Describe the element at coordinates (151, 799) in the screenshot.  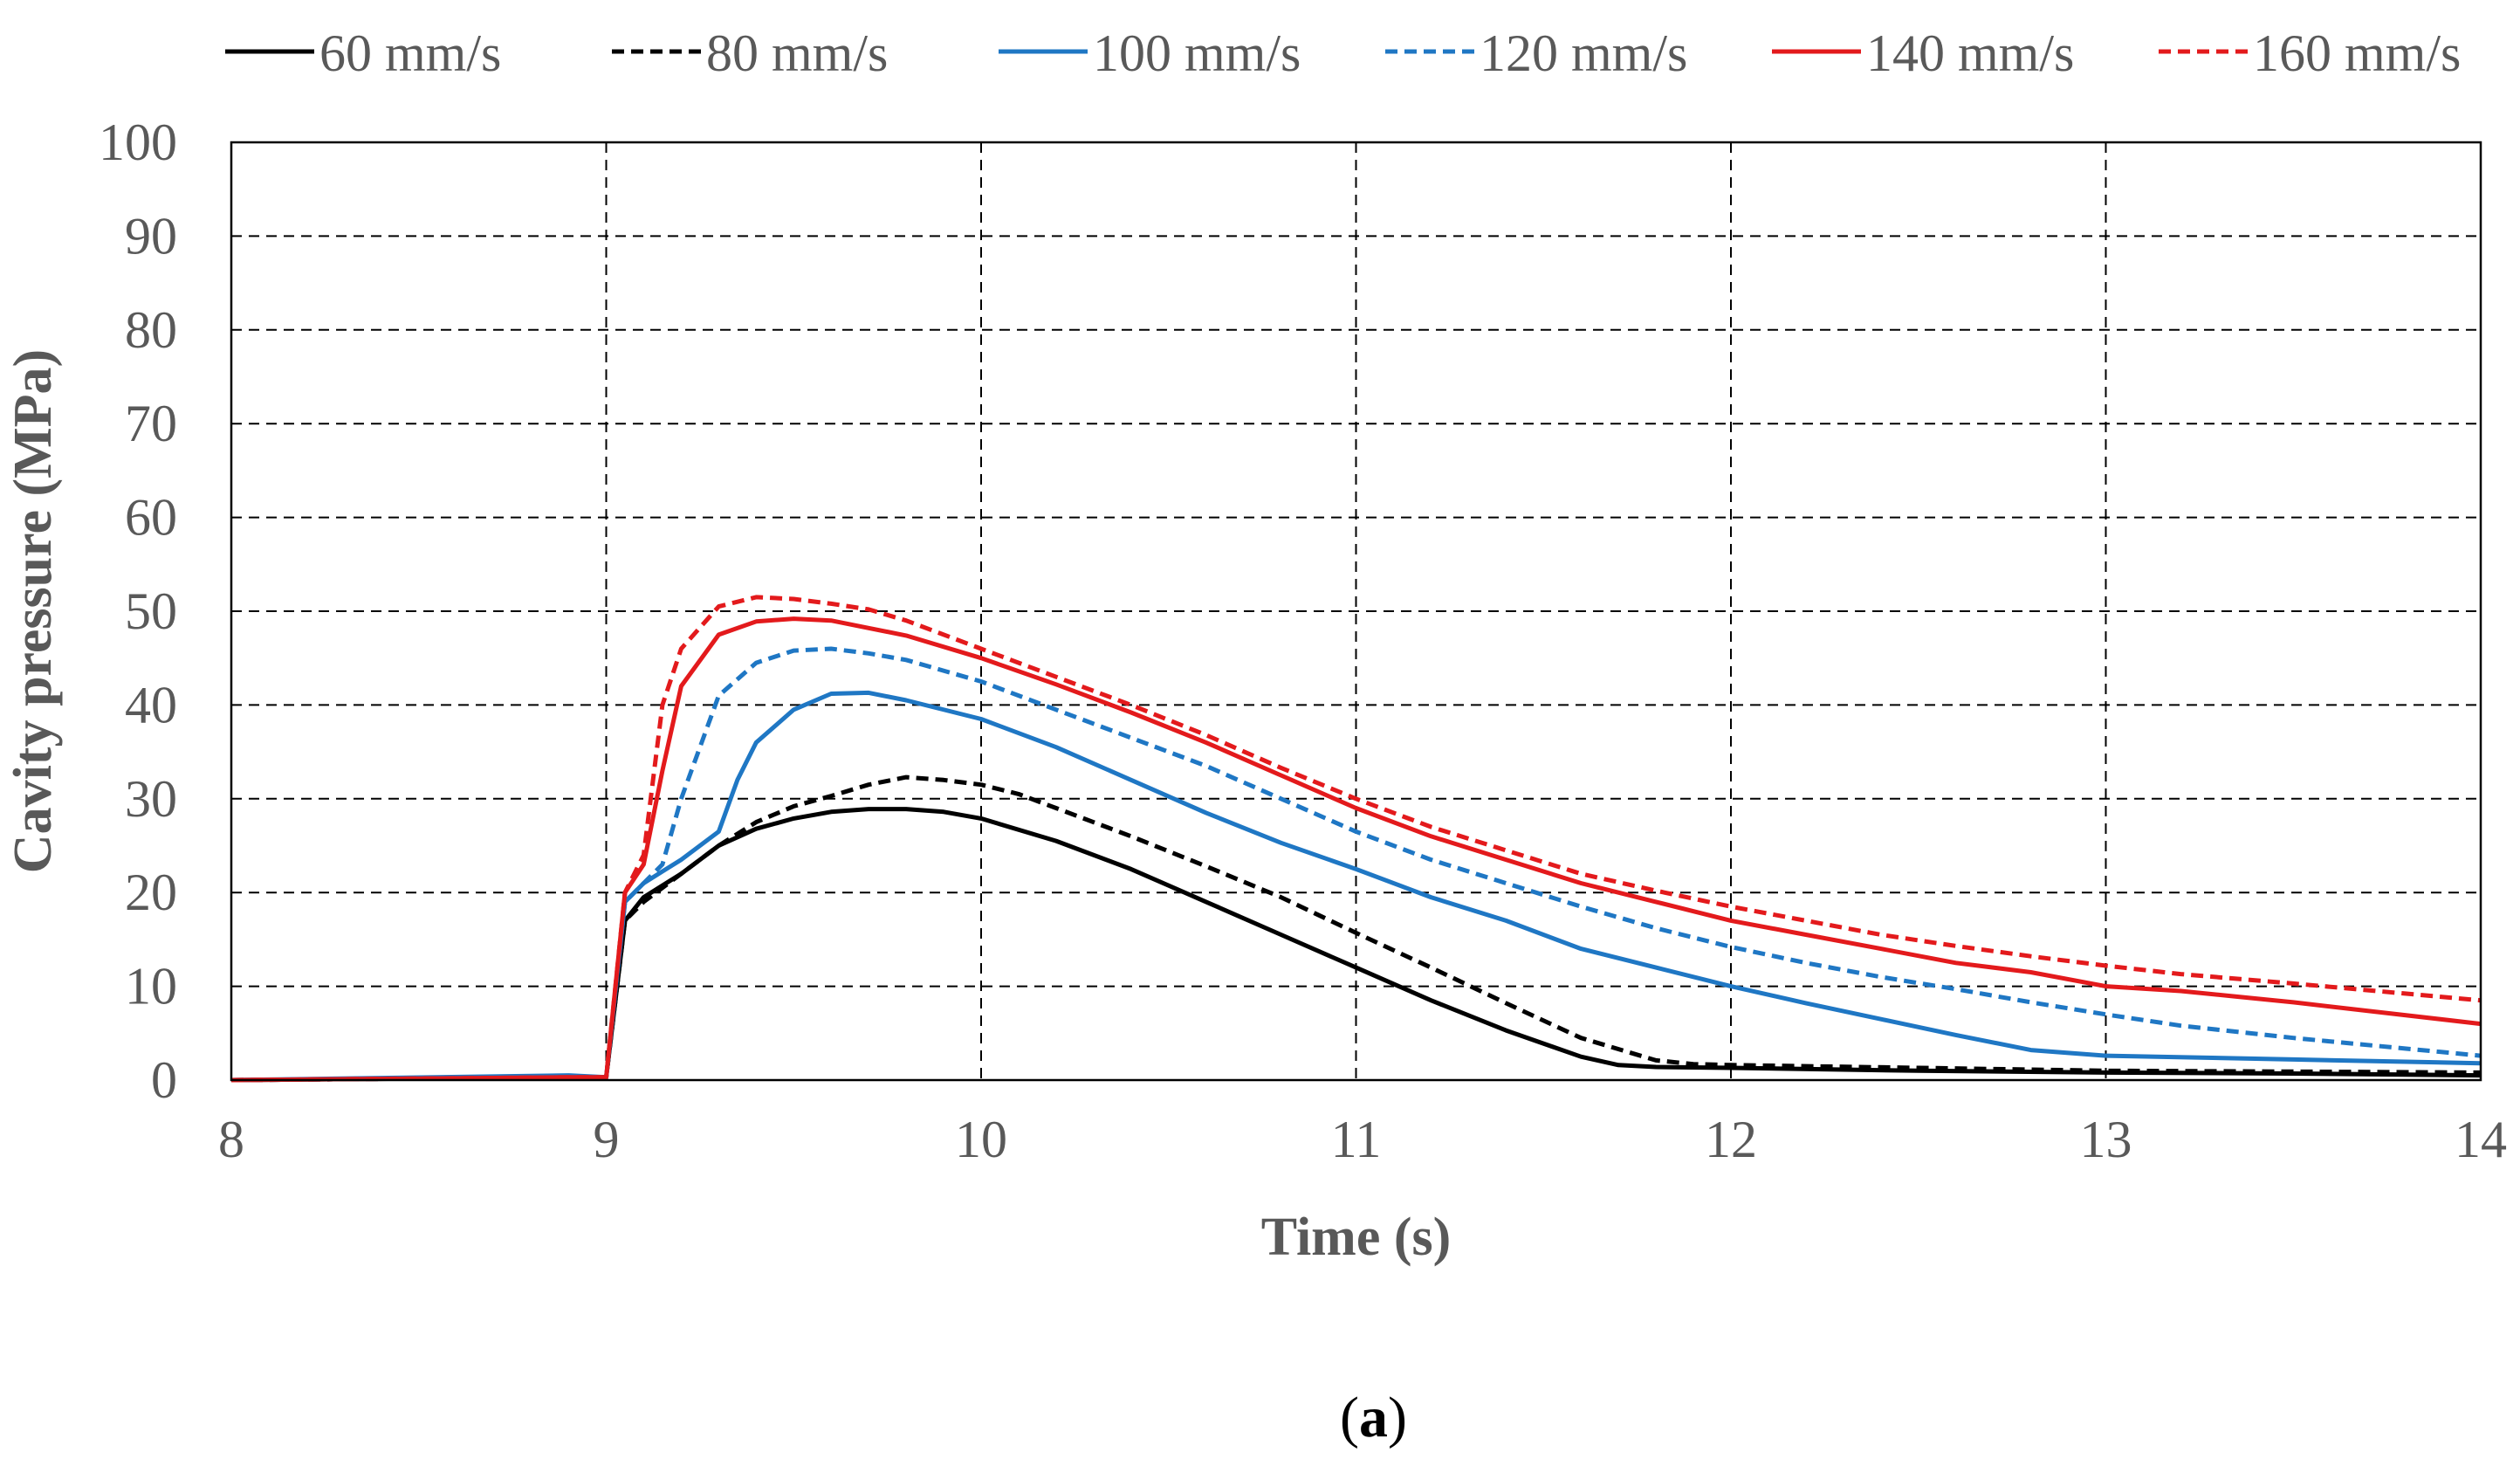
I see `y-tick-label-30: 30` at that location.